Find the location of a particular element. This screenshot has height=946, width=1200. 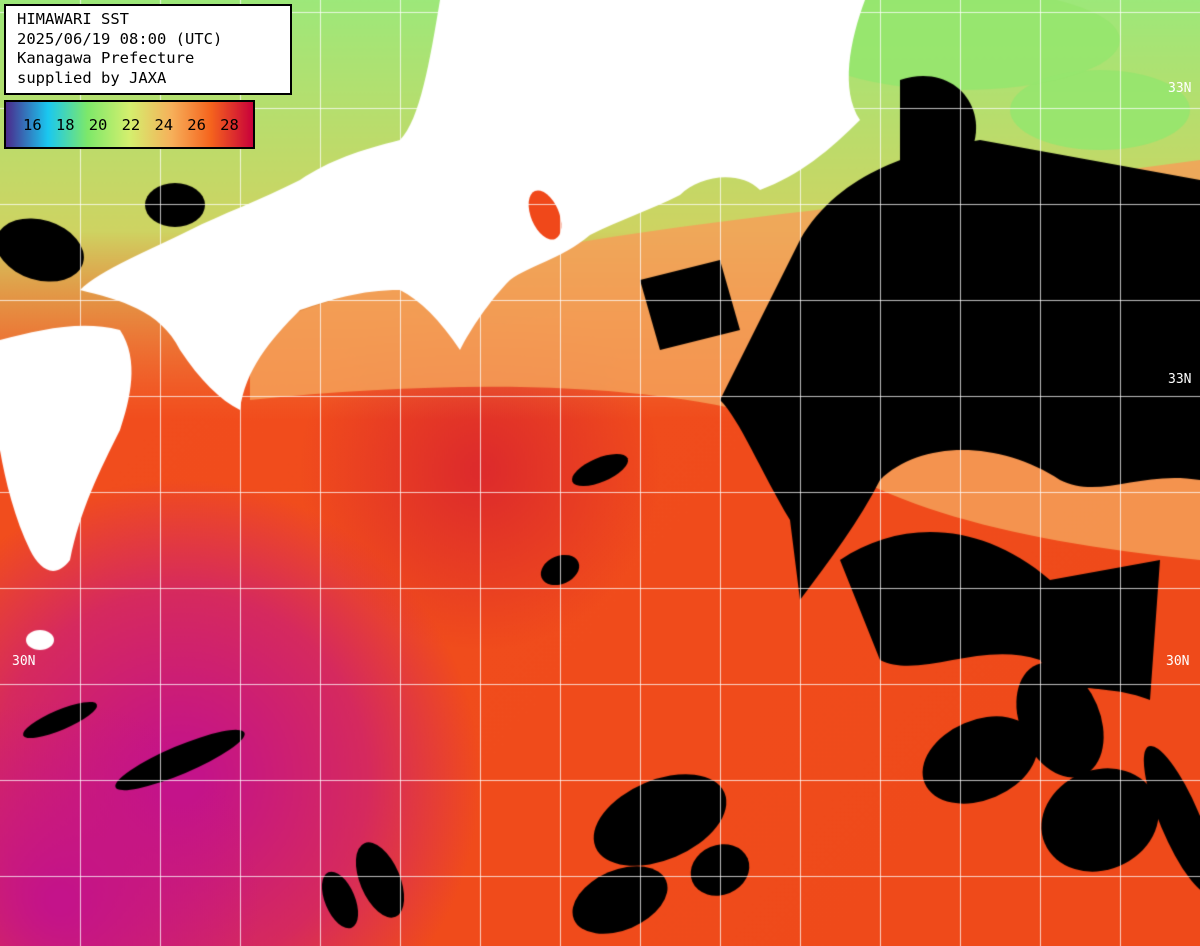

legend-tick-22: 22 is located at coordinates (131, 124).